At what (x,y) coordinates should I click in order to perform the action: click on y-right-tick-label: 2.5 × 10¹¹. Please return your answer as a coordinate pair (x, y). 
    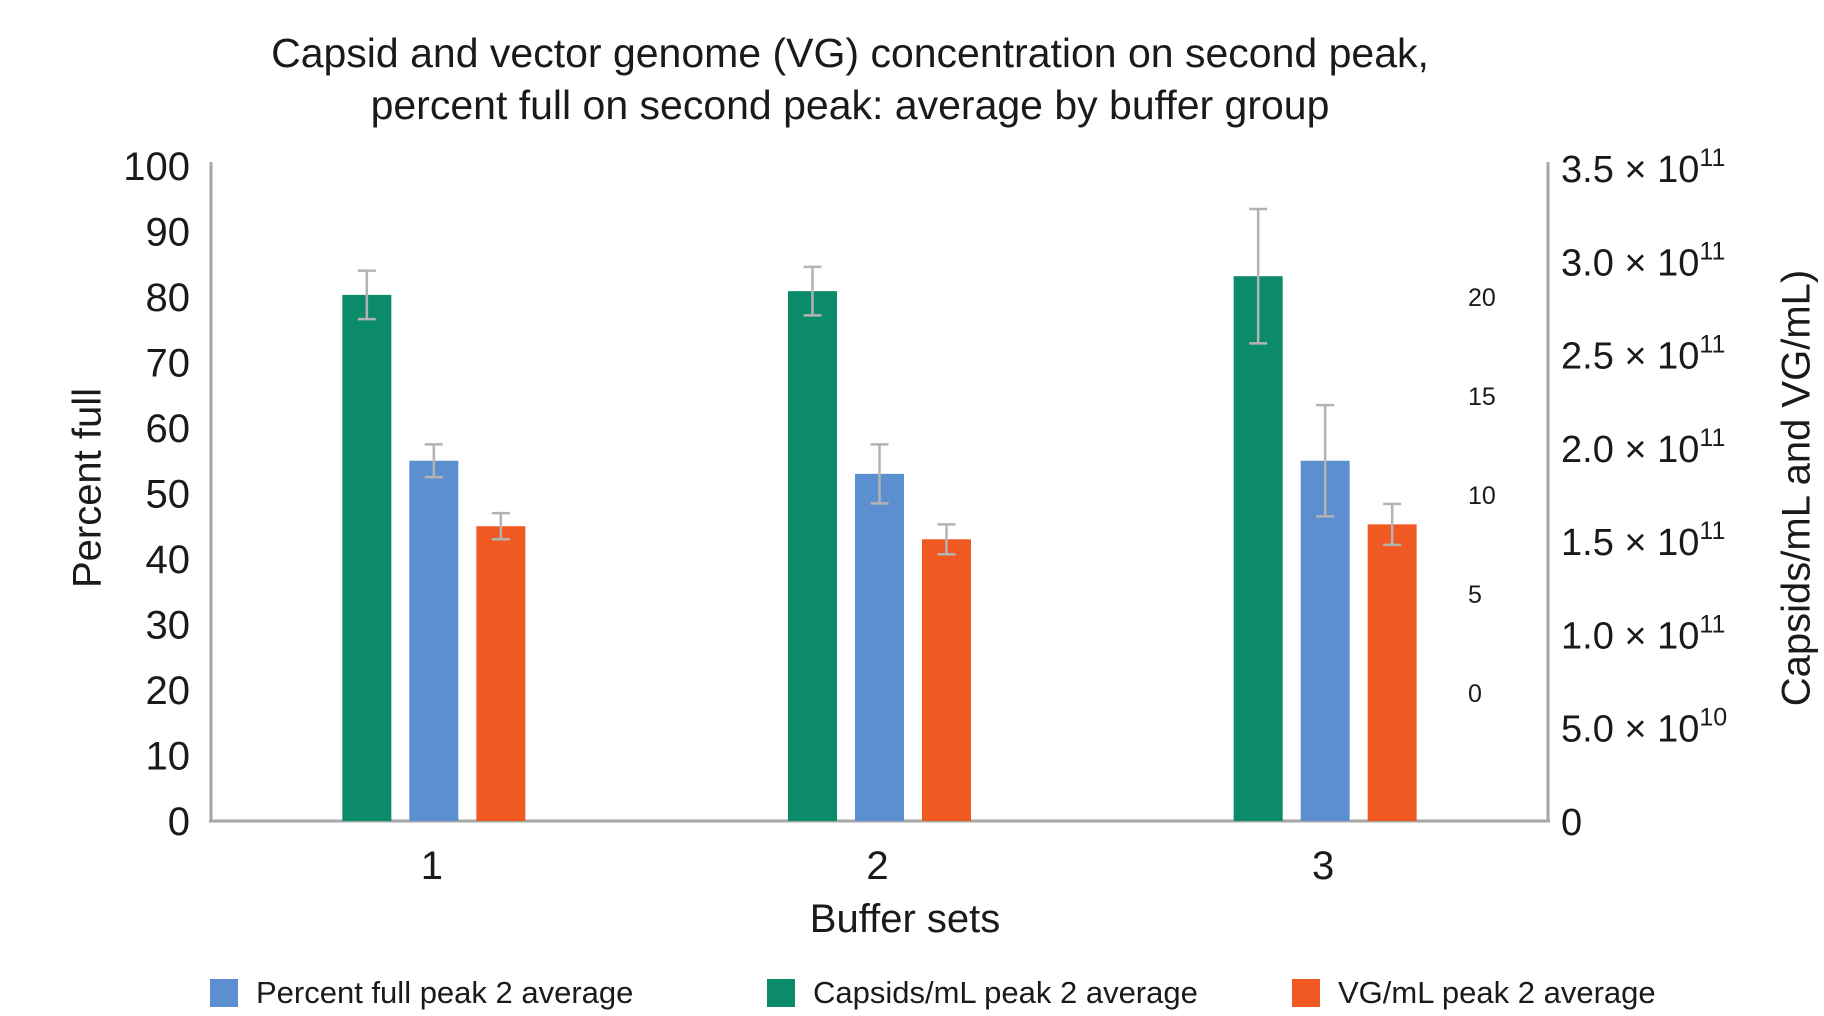
    Looking at the image, I should click on (1643, 354).